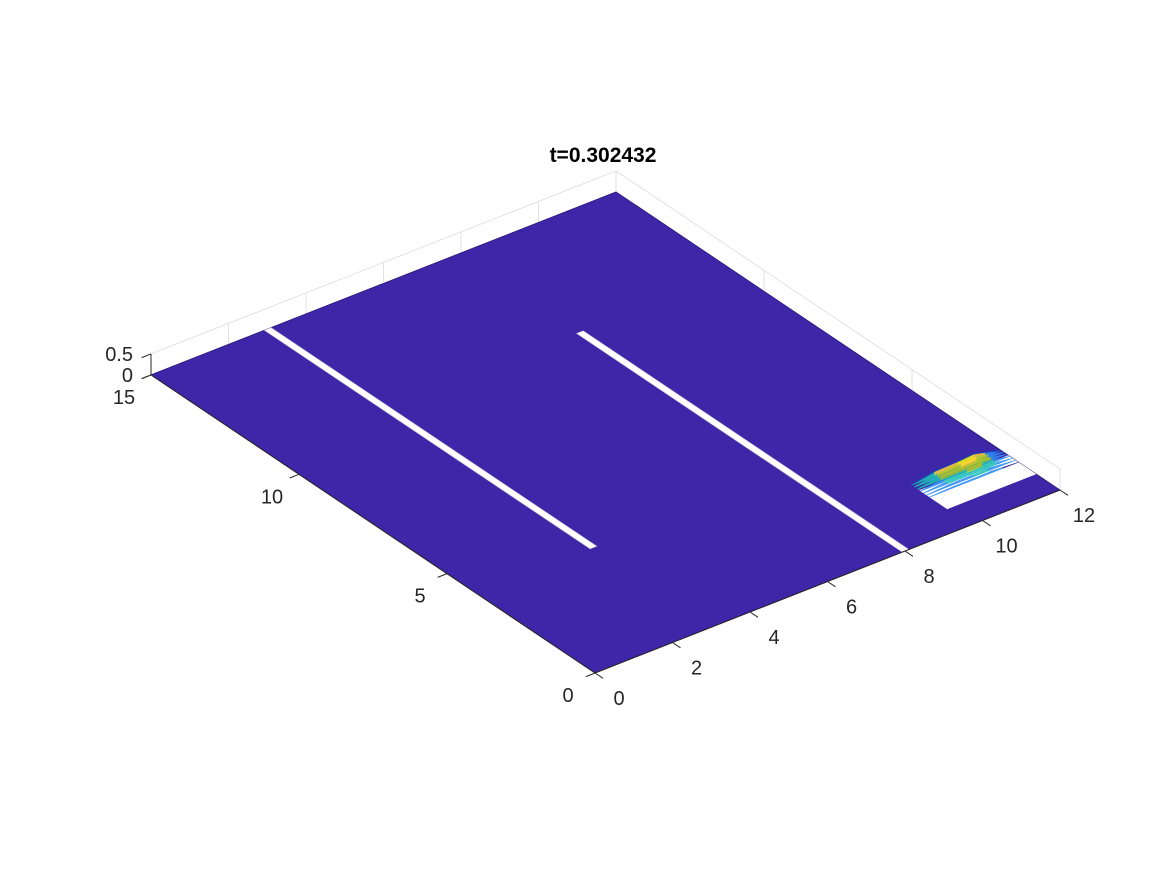  What do you see at coordinates (696, 669) in the screenshot?
I see `x-tick-label: 2` at bounding box center [696, 669].